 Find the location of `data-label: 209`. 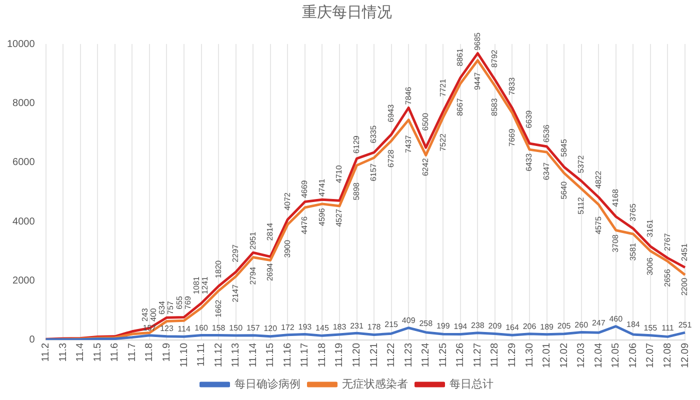

data-label: 209 is located at coordinates (495, 326).